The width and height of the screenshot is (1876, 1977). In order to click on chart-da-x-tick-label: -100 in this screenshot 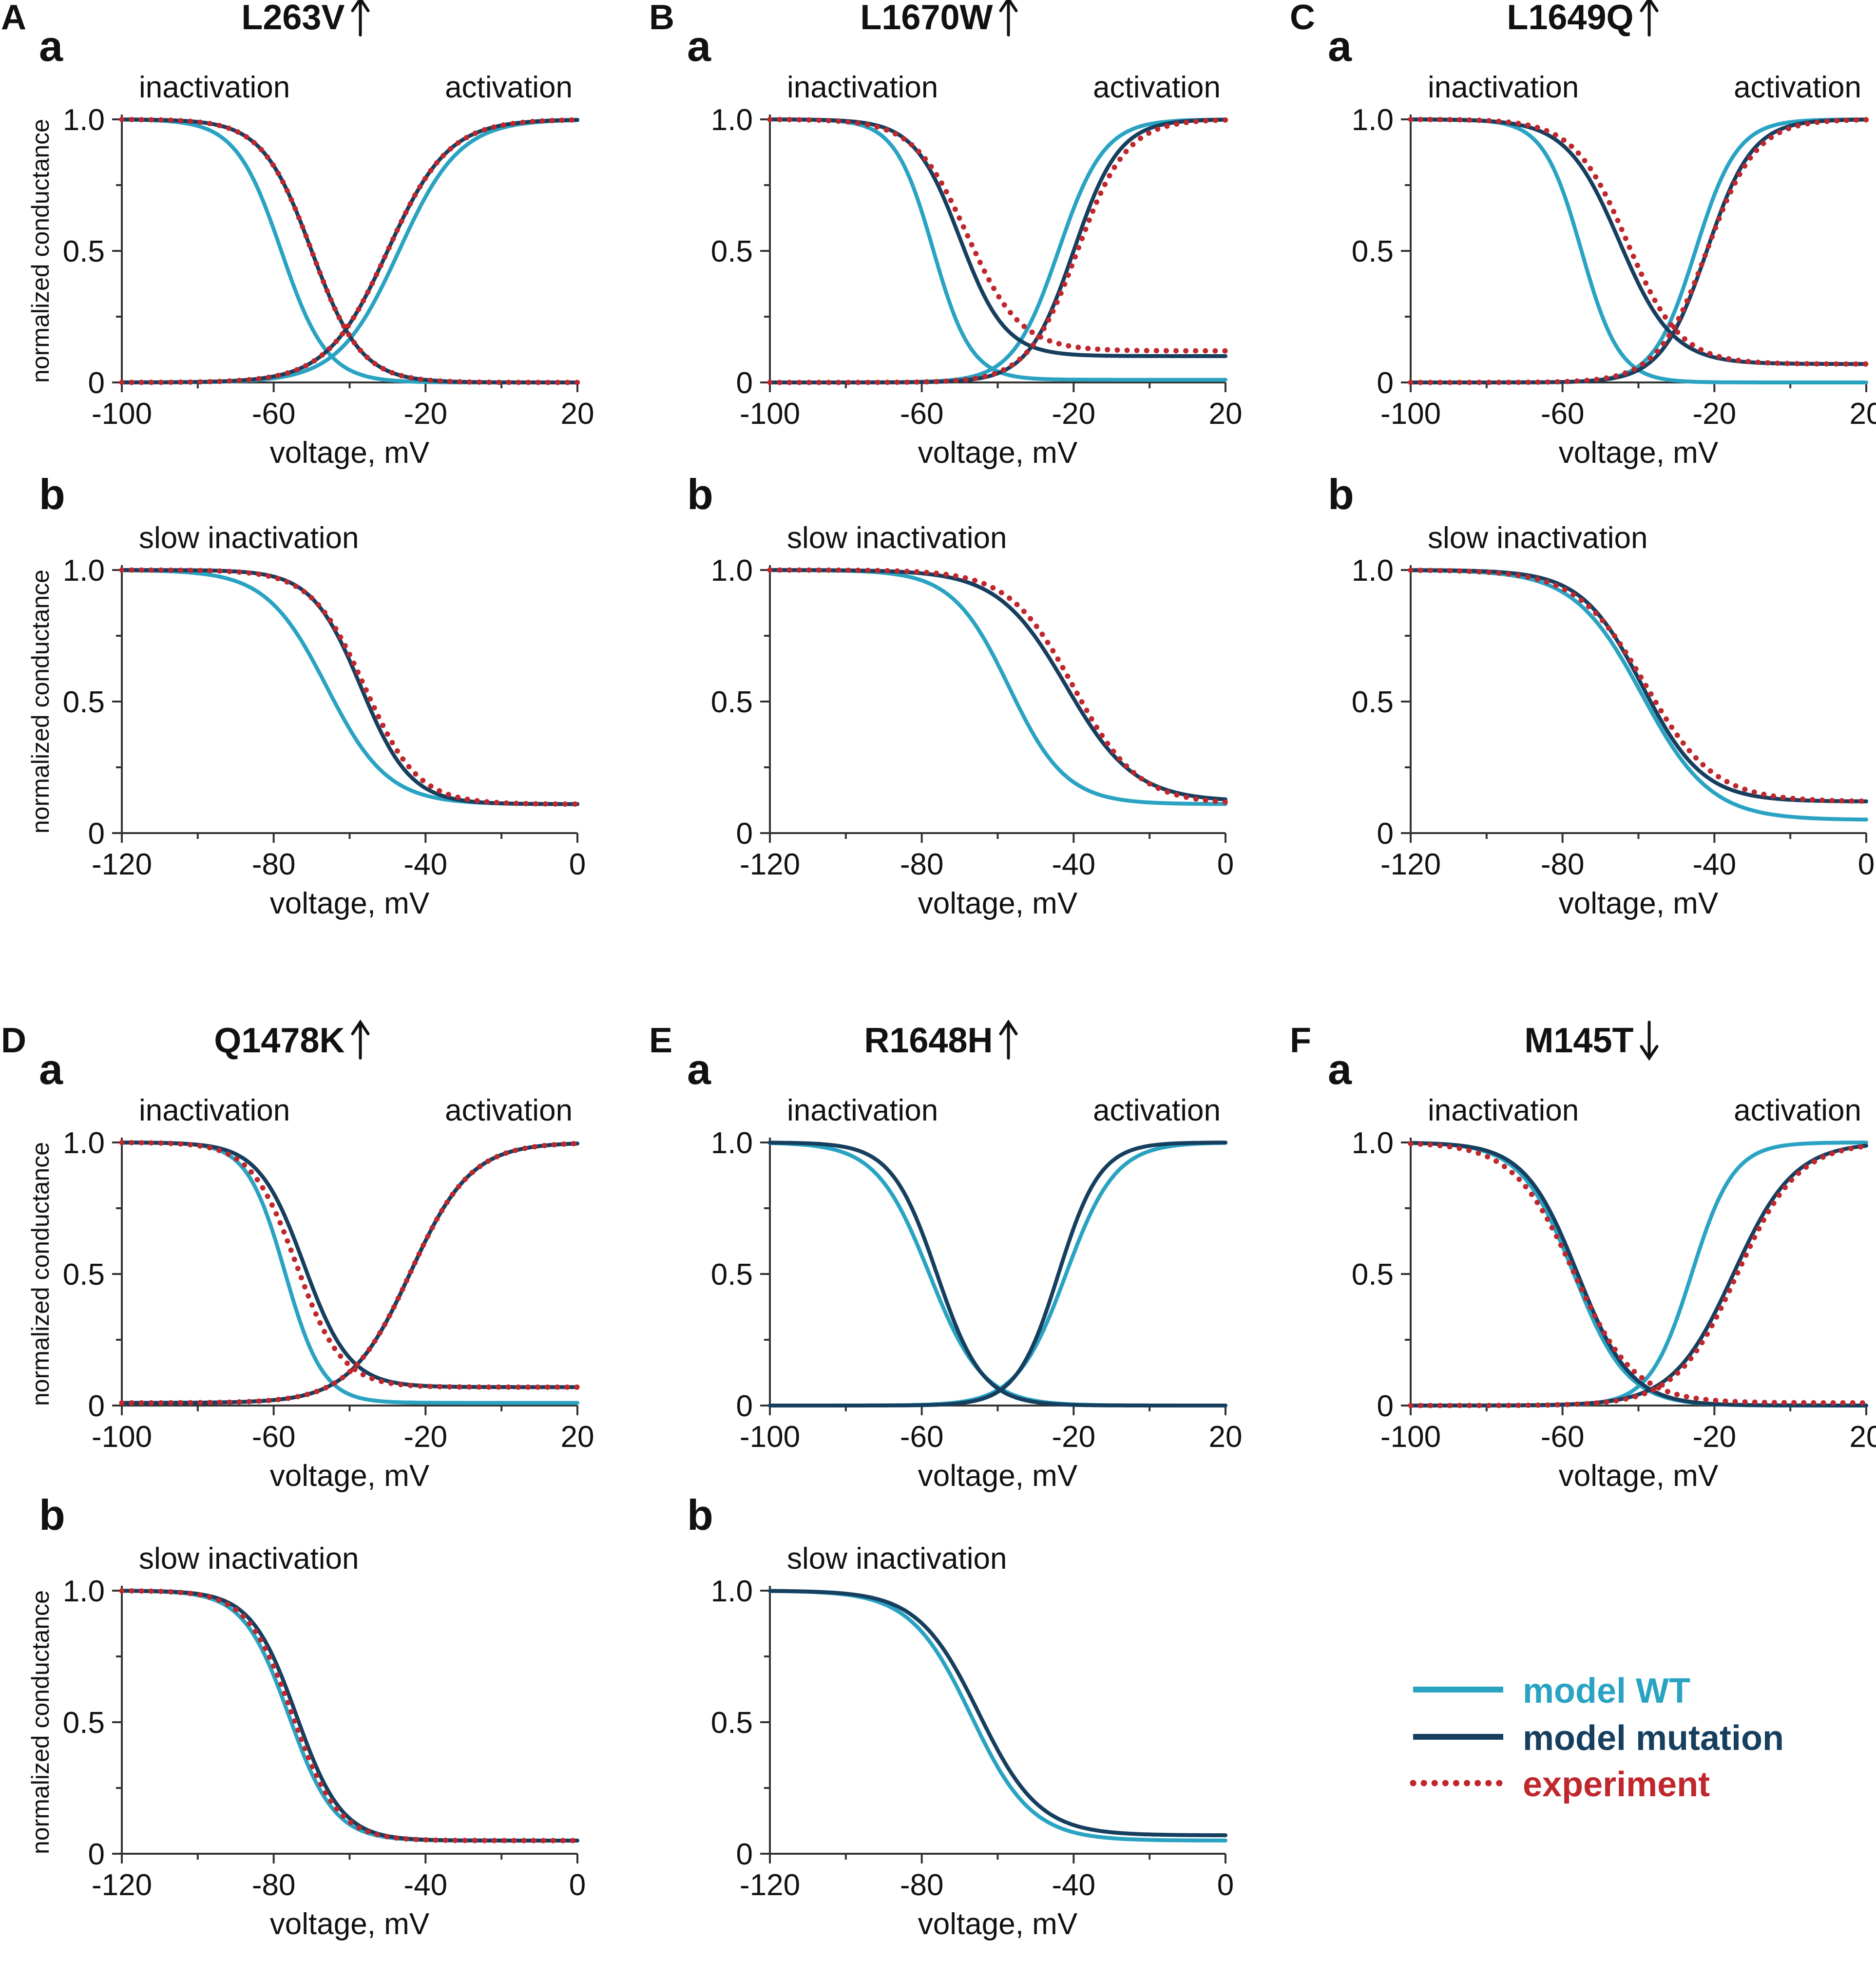, I will do `click(122, 1437)`.